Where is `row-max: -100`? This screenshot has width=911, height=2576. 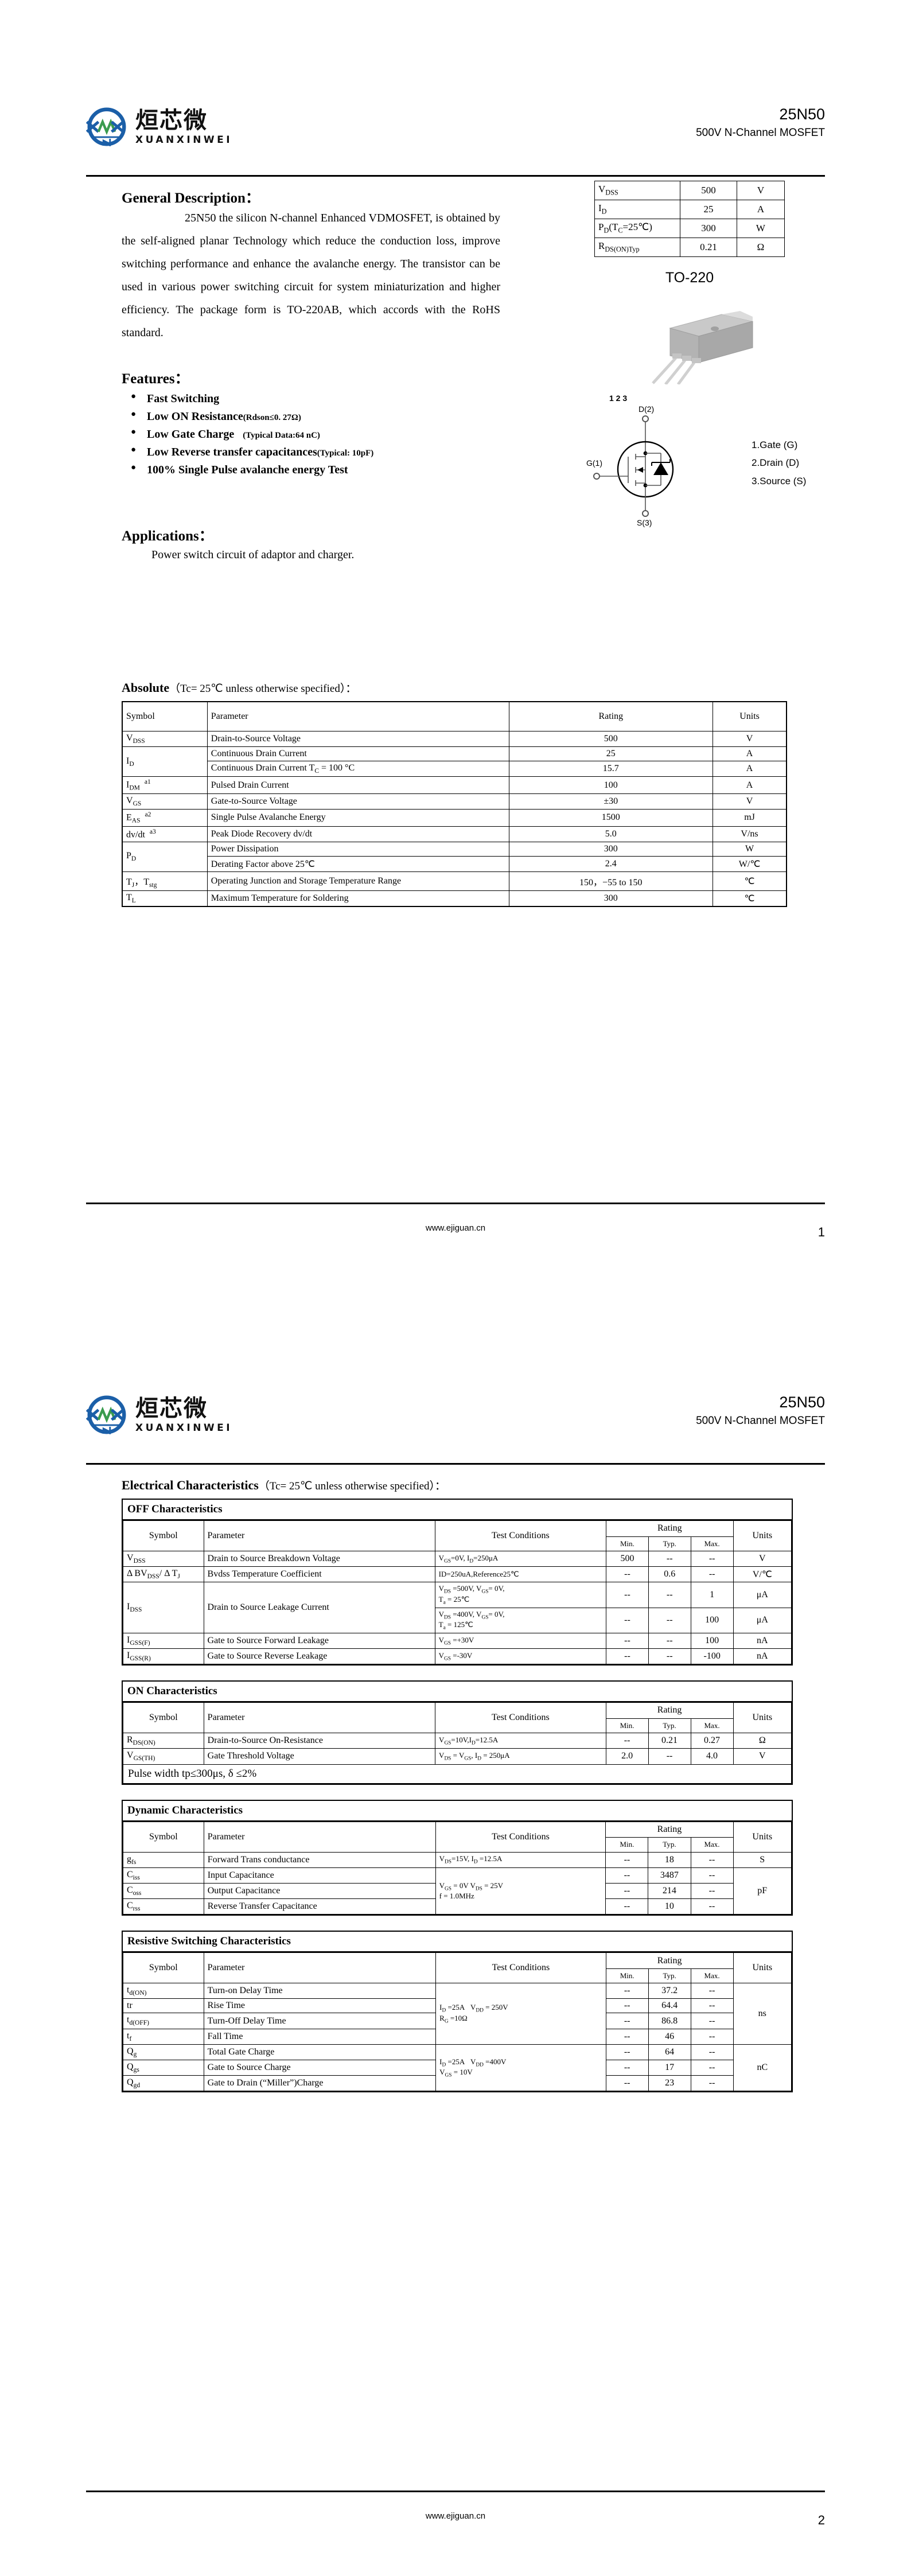 row-max: -100 is located at coordinates (712, 1656).